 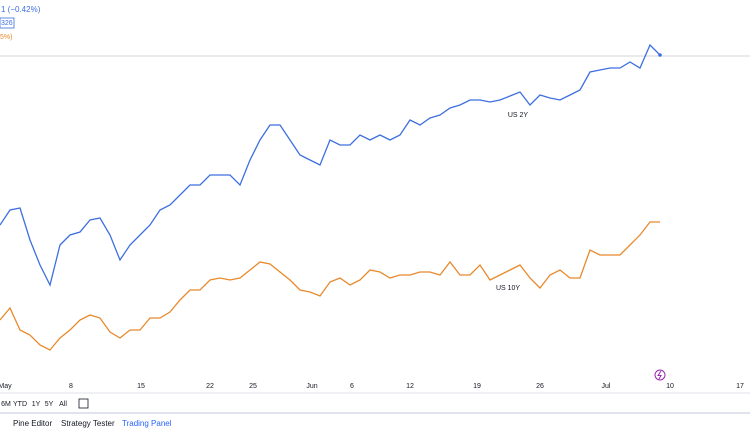 I want to click on range-button: YTD, so click(x=20, y=404).